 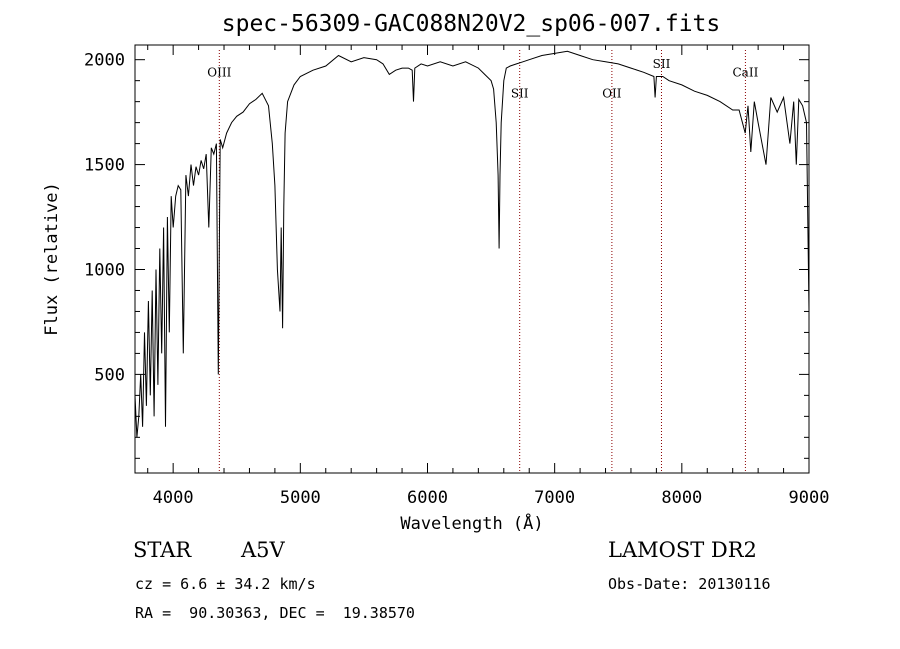 What do you see at coordinates (52, 259) in the screenshot?
I see `y-axis-label: Flux (relative)` at bounding box center [52, 259].